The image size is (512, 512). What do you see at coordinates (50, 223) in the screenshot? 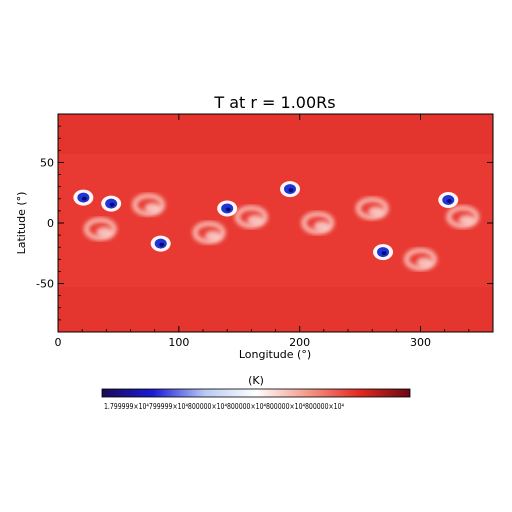
I see `y-tick-label: 0` at bounding box center [50, 223].